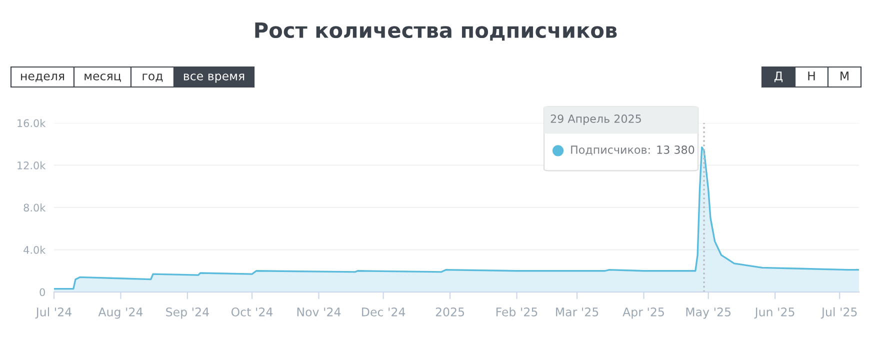  I want to click on y-tick-label: 4.0k, so click(35, 250).